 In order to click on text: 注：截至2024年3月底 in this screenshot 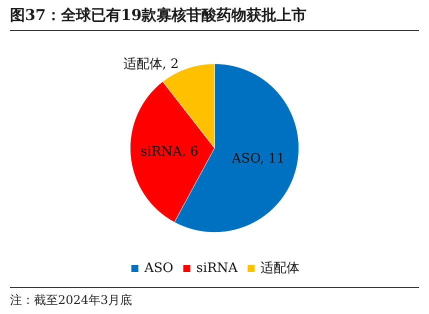, I will do `click(214, 298)`.